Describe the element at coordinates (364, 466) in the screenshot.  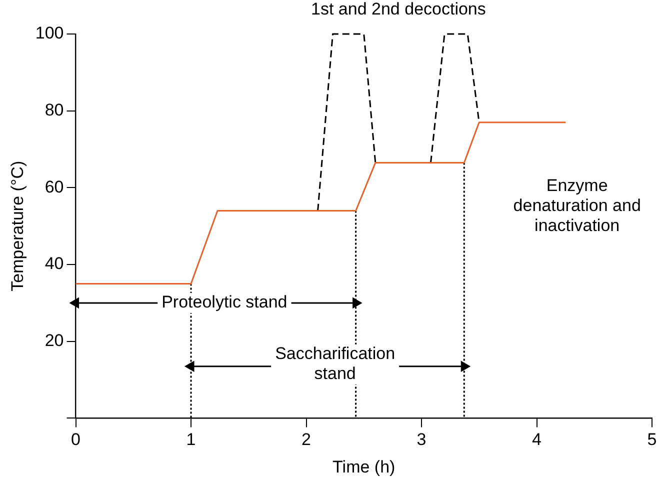
I see `x-axis-title: Time (h)` at that location.